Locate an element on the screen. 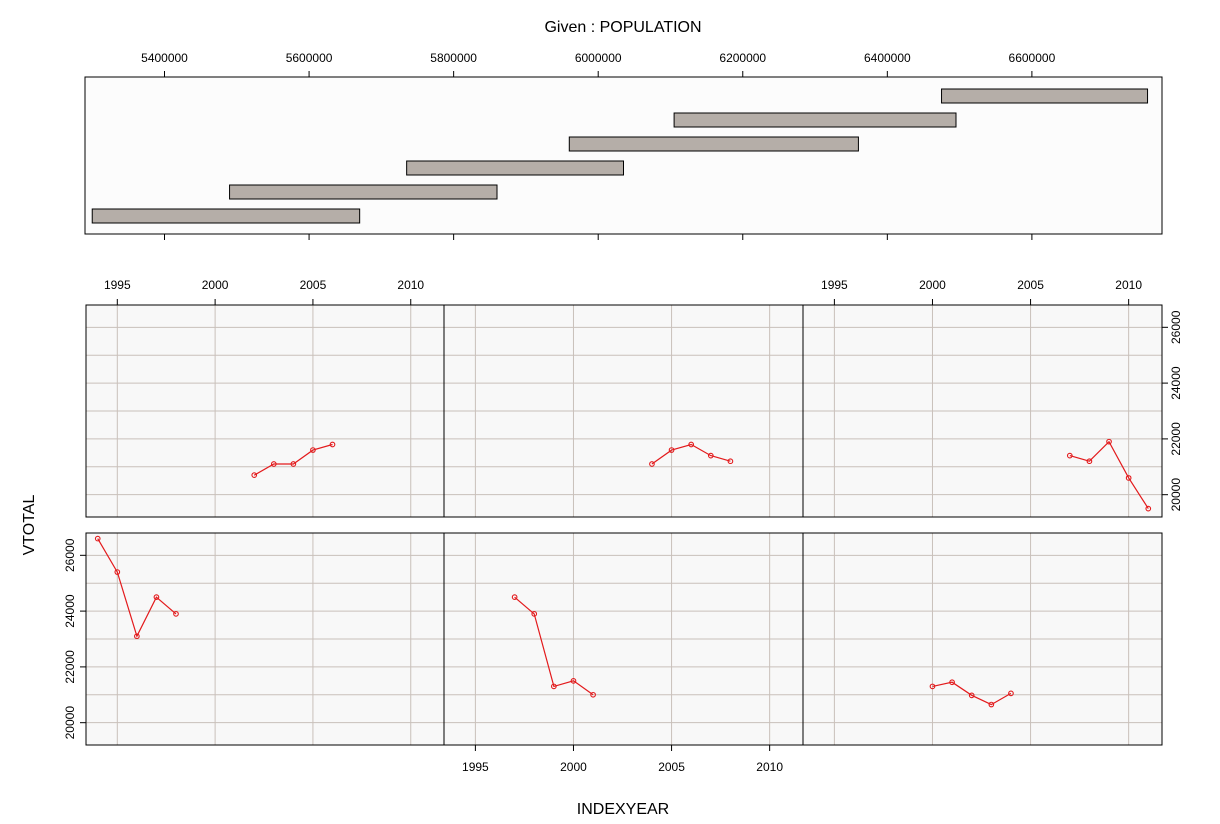 Image resolution: width=1220 pixels, height=824 pixels. y-axis-label: VTOTAL is located at coordinates (29, 525).